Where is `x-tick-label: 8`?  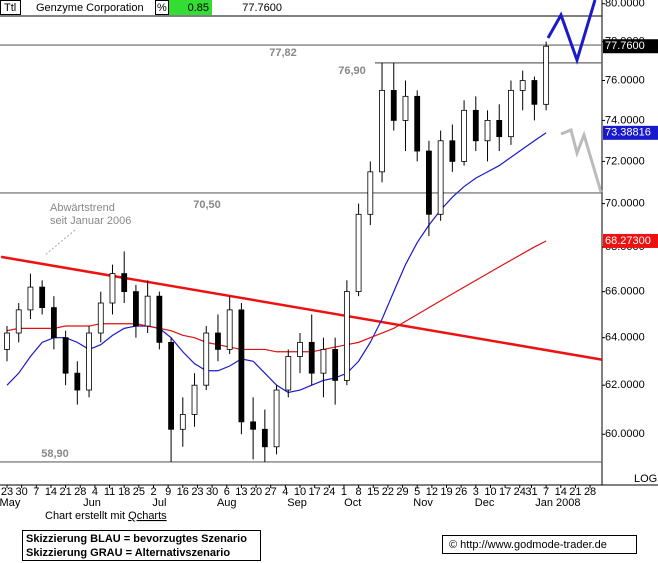 x-tick-label: 8 is located at coordinates (359, 492).